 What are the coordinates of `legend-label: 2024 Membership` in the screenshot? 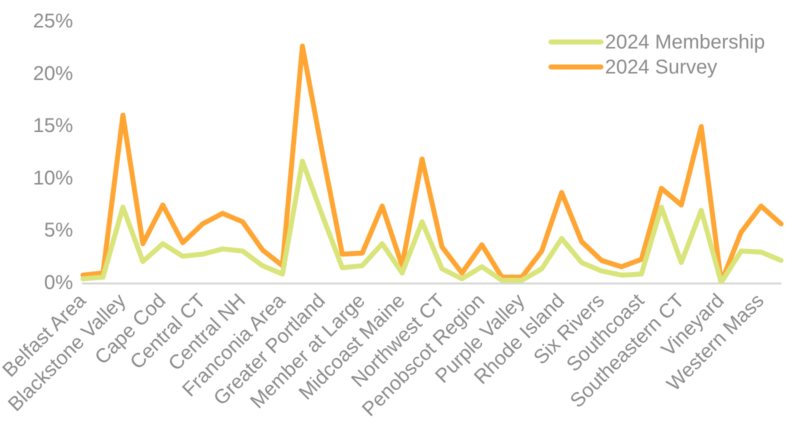 It's located at (685, 43).